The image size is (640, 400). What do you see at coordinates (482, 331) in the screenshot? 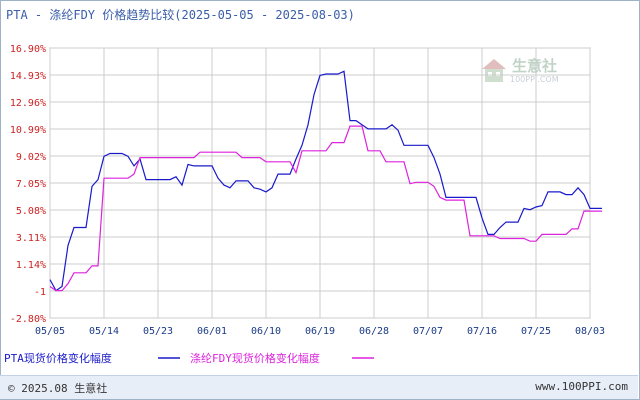
I see `x-tick-label: 07/16` at bounding box center [482, 331].